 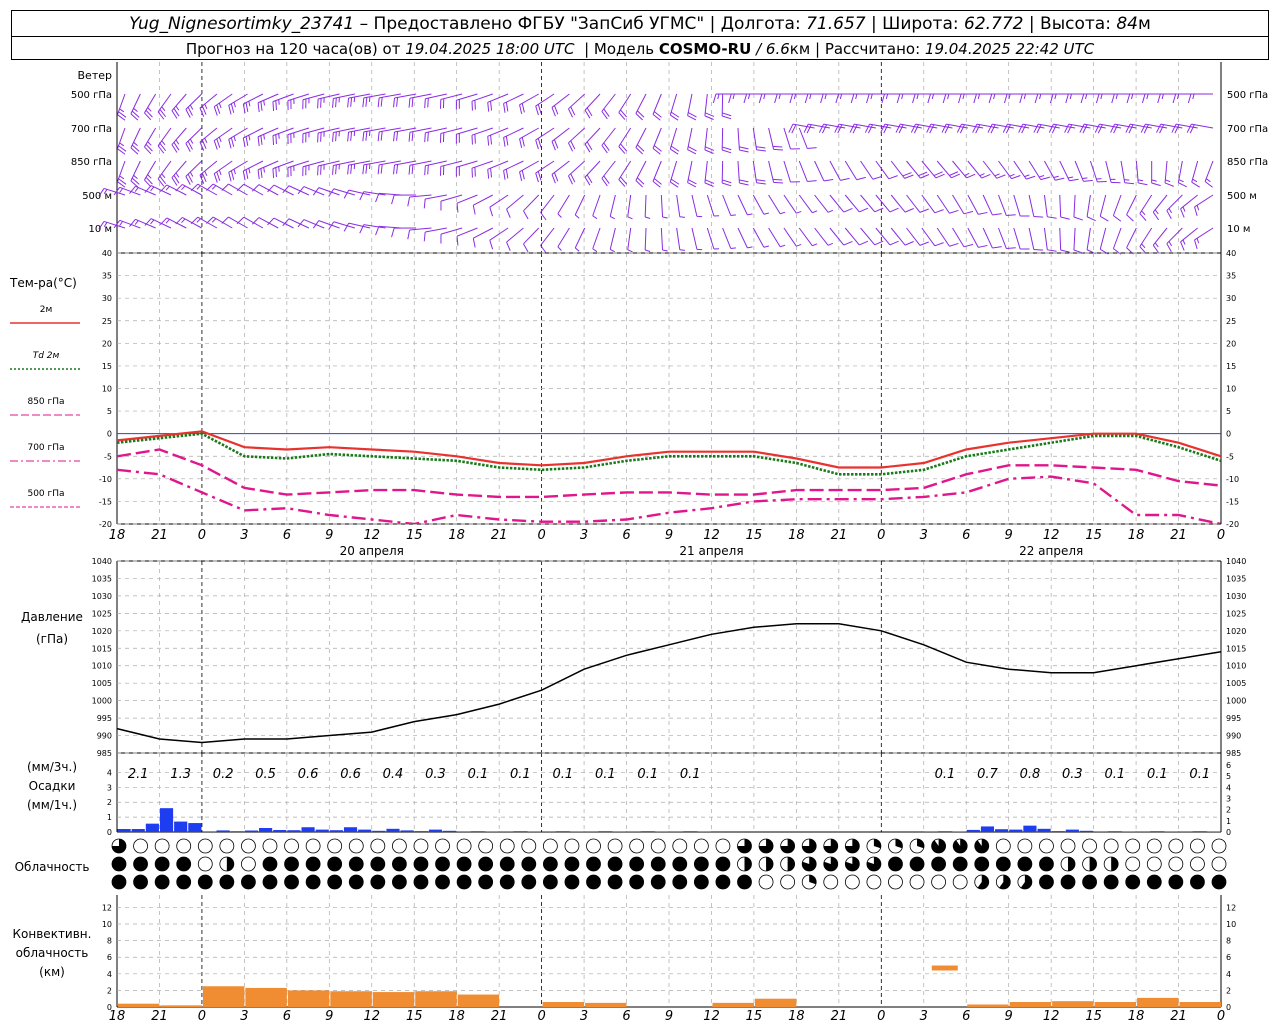 I want to click on hour-tick: 3, so click(x=584, y=1016).